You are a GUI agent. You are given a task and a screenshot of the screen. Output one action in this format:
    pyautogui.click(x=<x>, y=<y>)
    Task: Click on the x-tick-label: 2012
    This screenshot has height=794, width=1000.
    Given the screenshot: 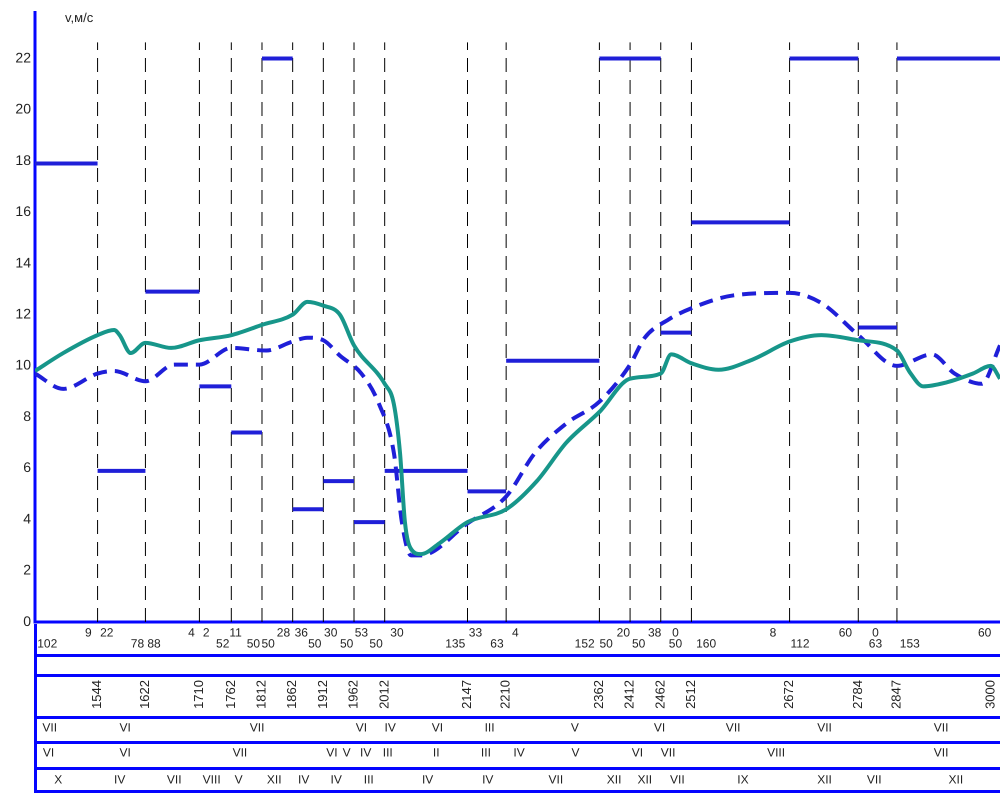 What is the action you would take?
    pyautogui.click(x=384, y=694)
    